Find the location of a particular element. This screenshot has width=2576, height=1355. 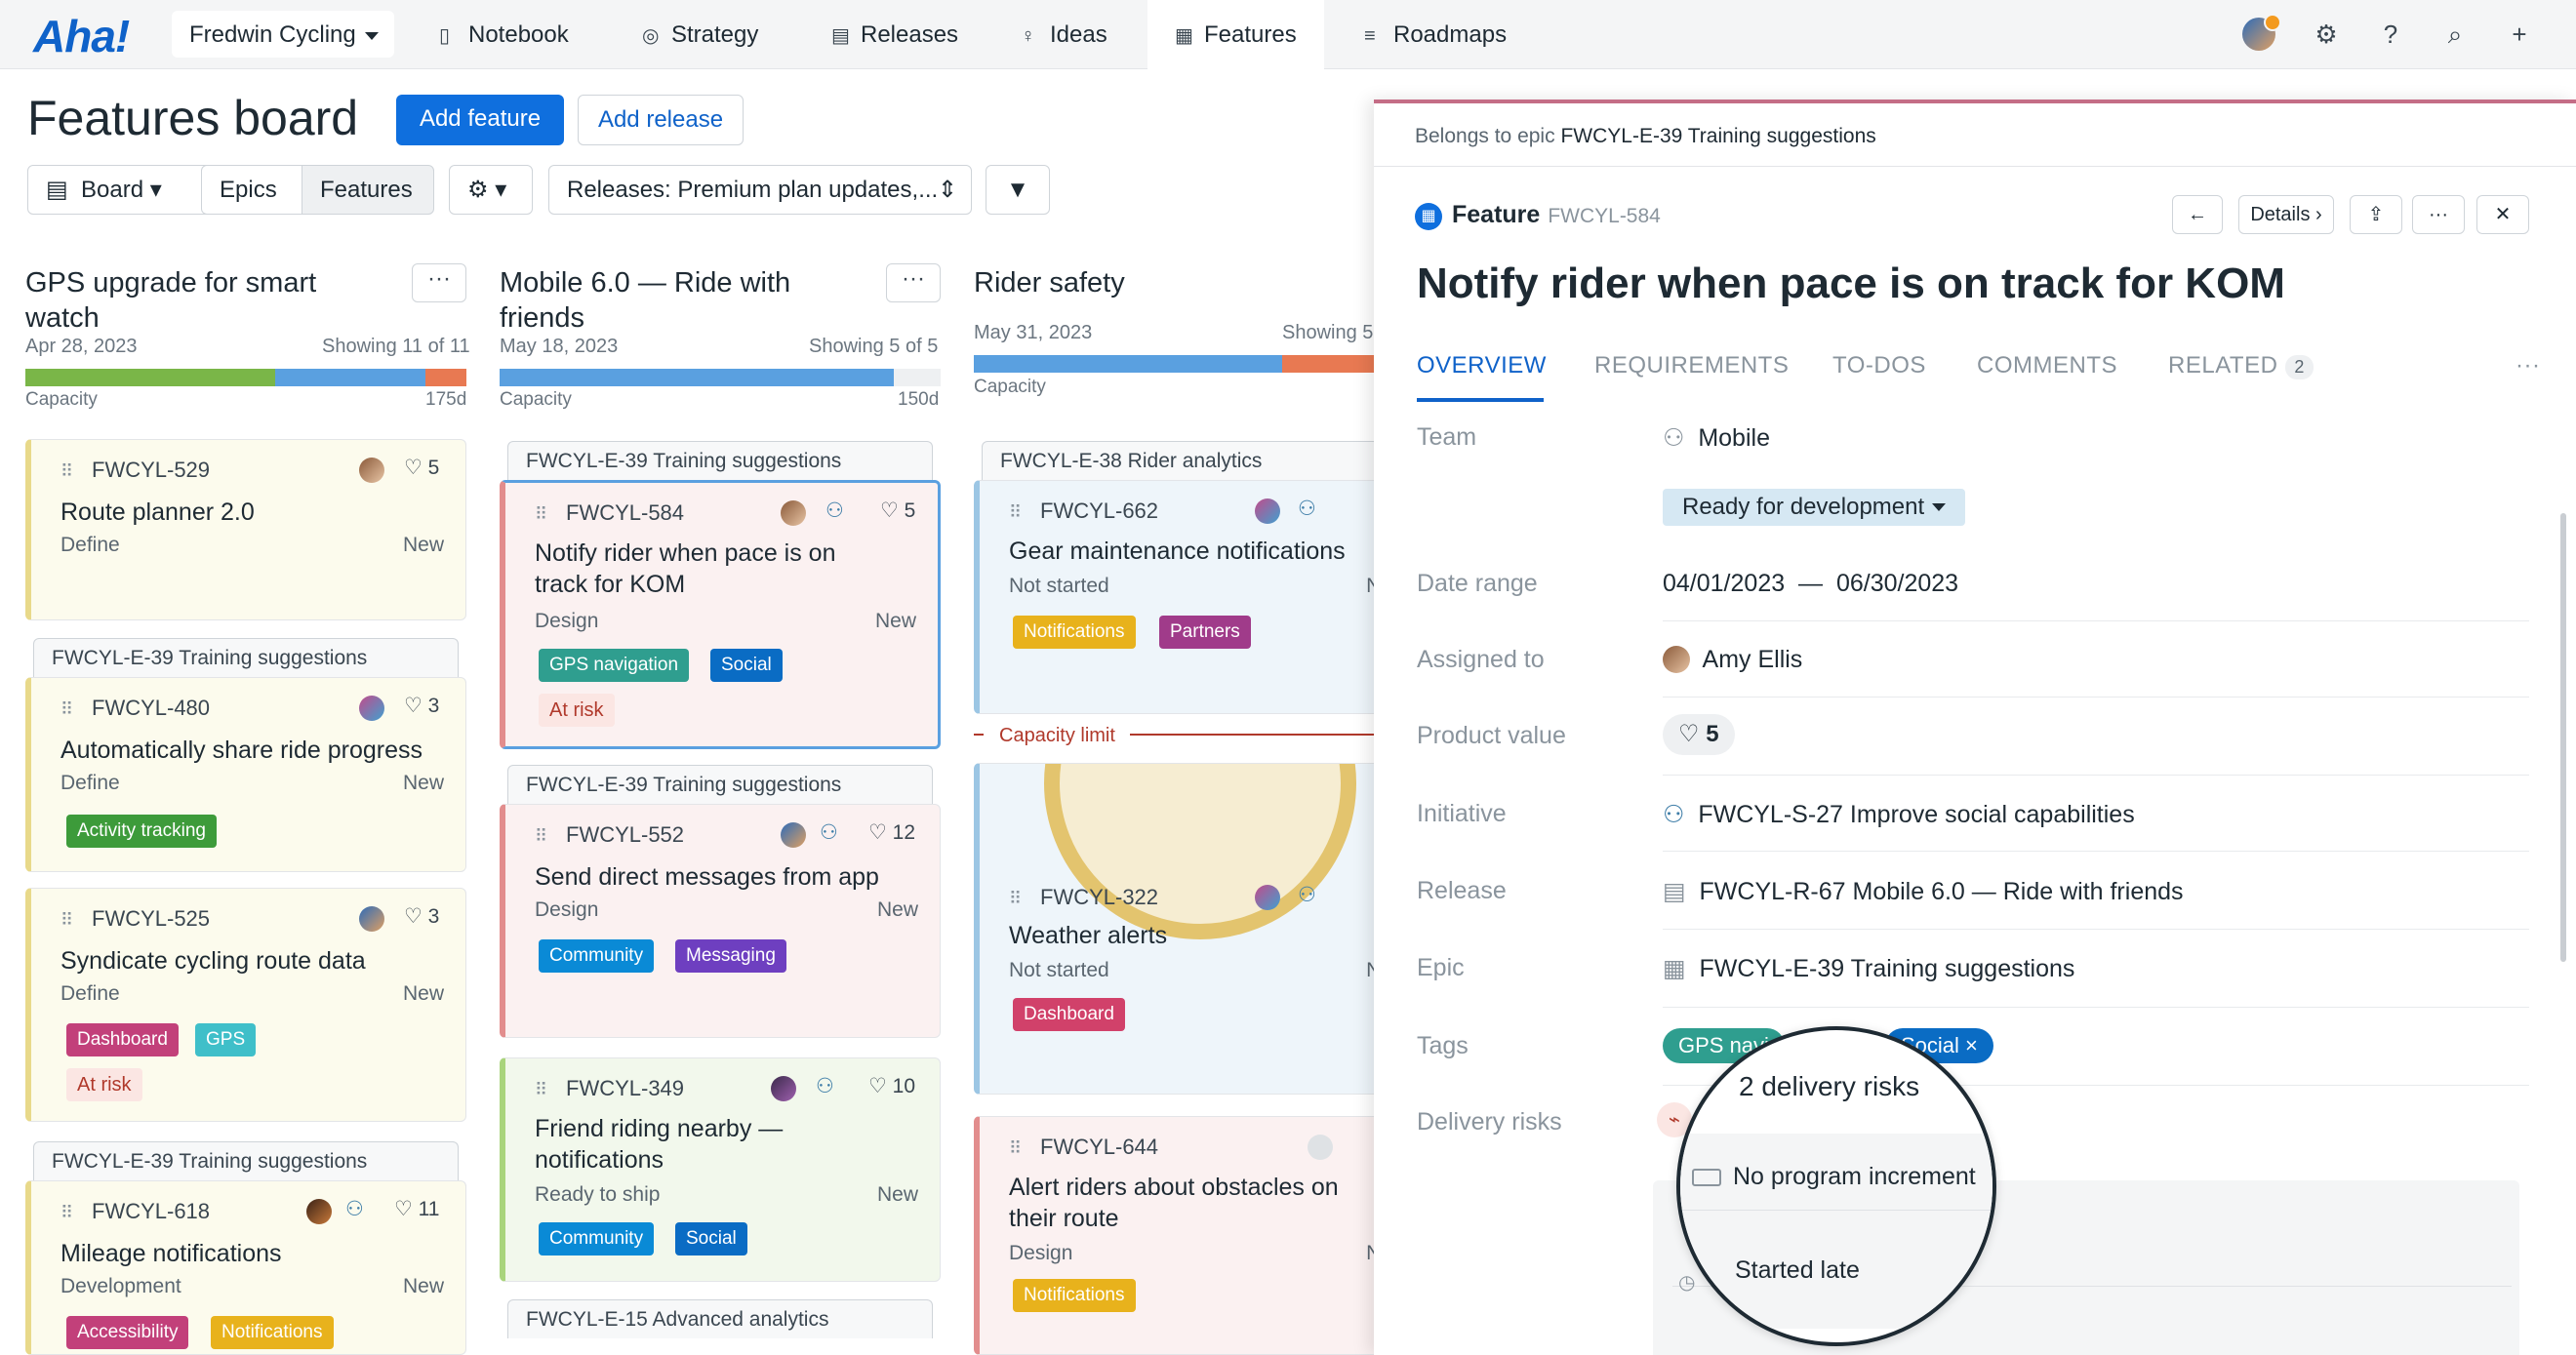

settings-dropdown: ⚙ ▾ is located at coordinates (491, 190).